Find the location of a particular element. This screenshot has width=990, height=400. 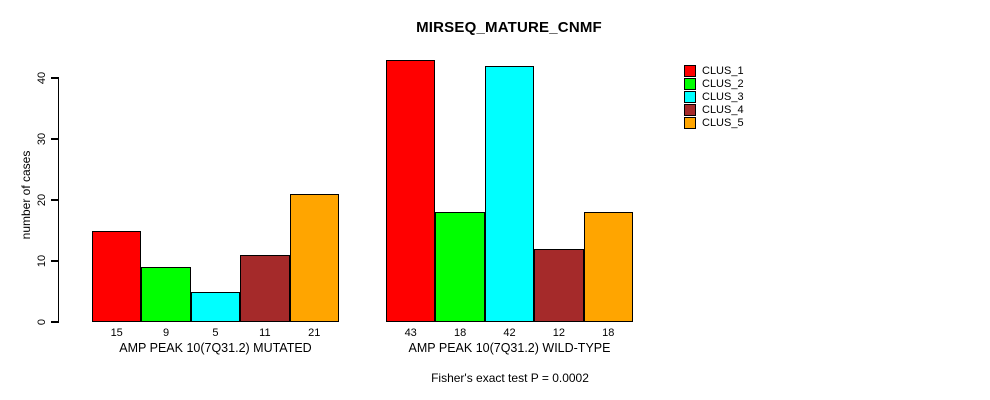

legend-label: CLUS_1 is located at coordinates (723, 70).